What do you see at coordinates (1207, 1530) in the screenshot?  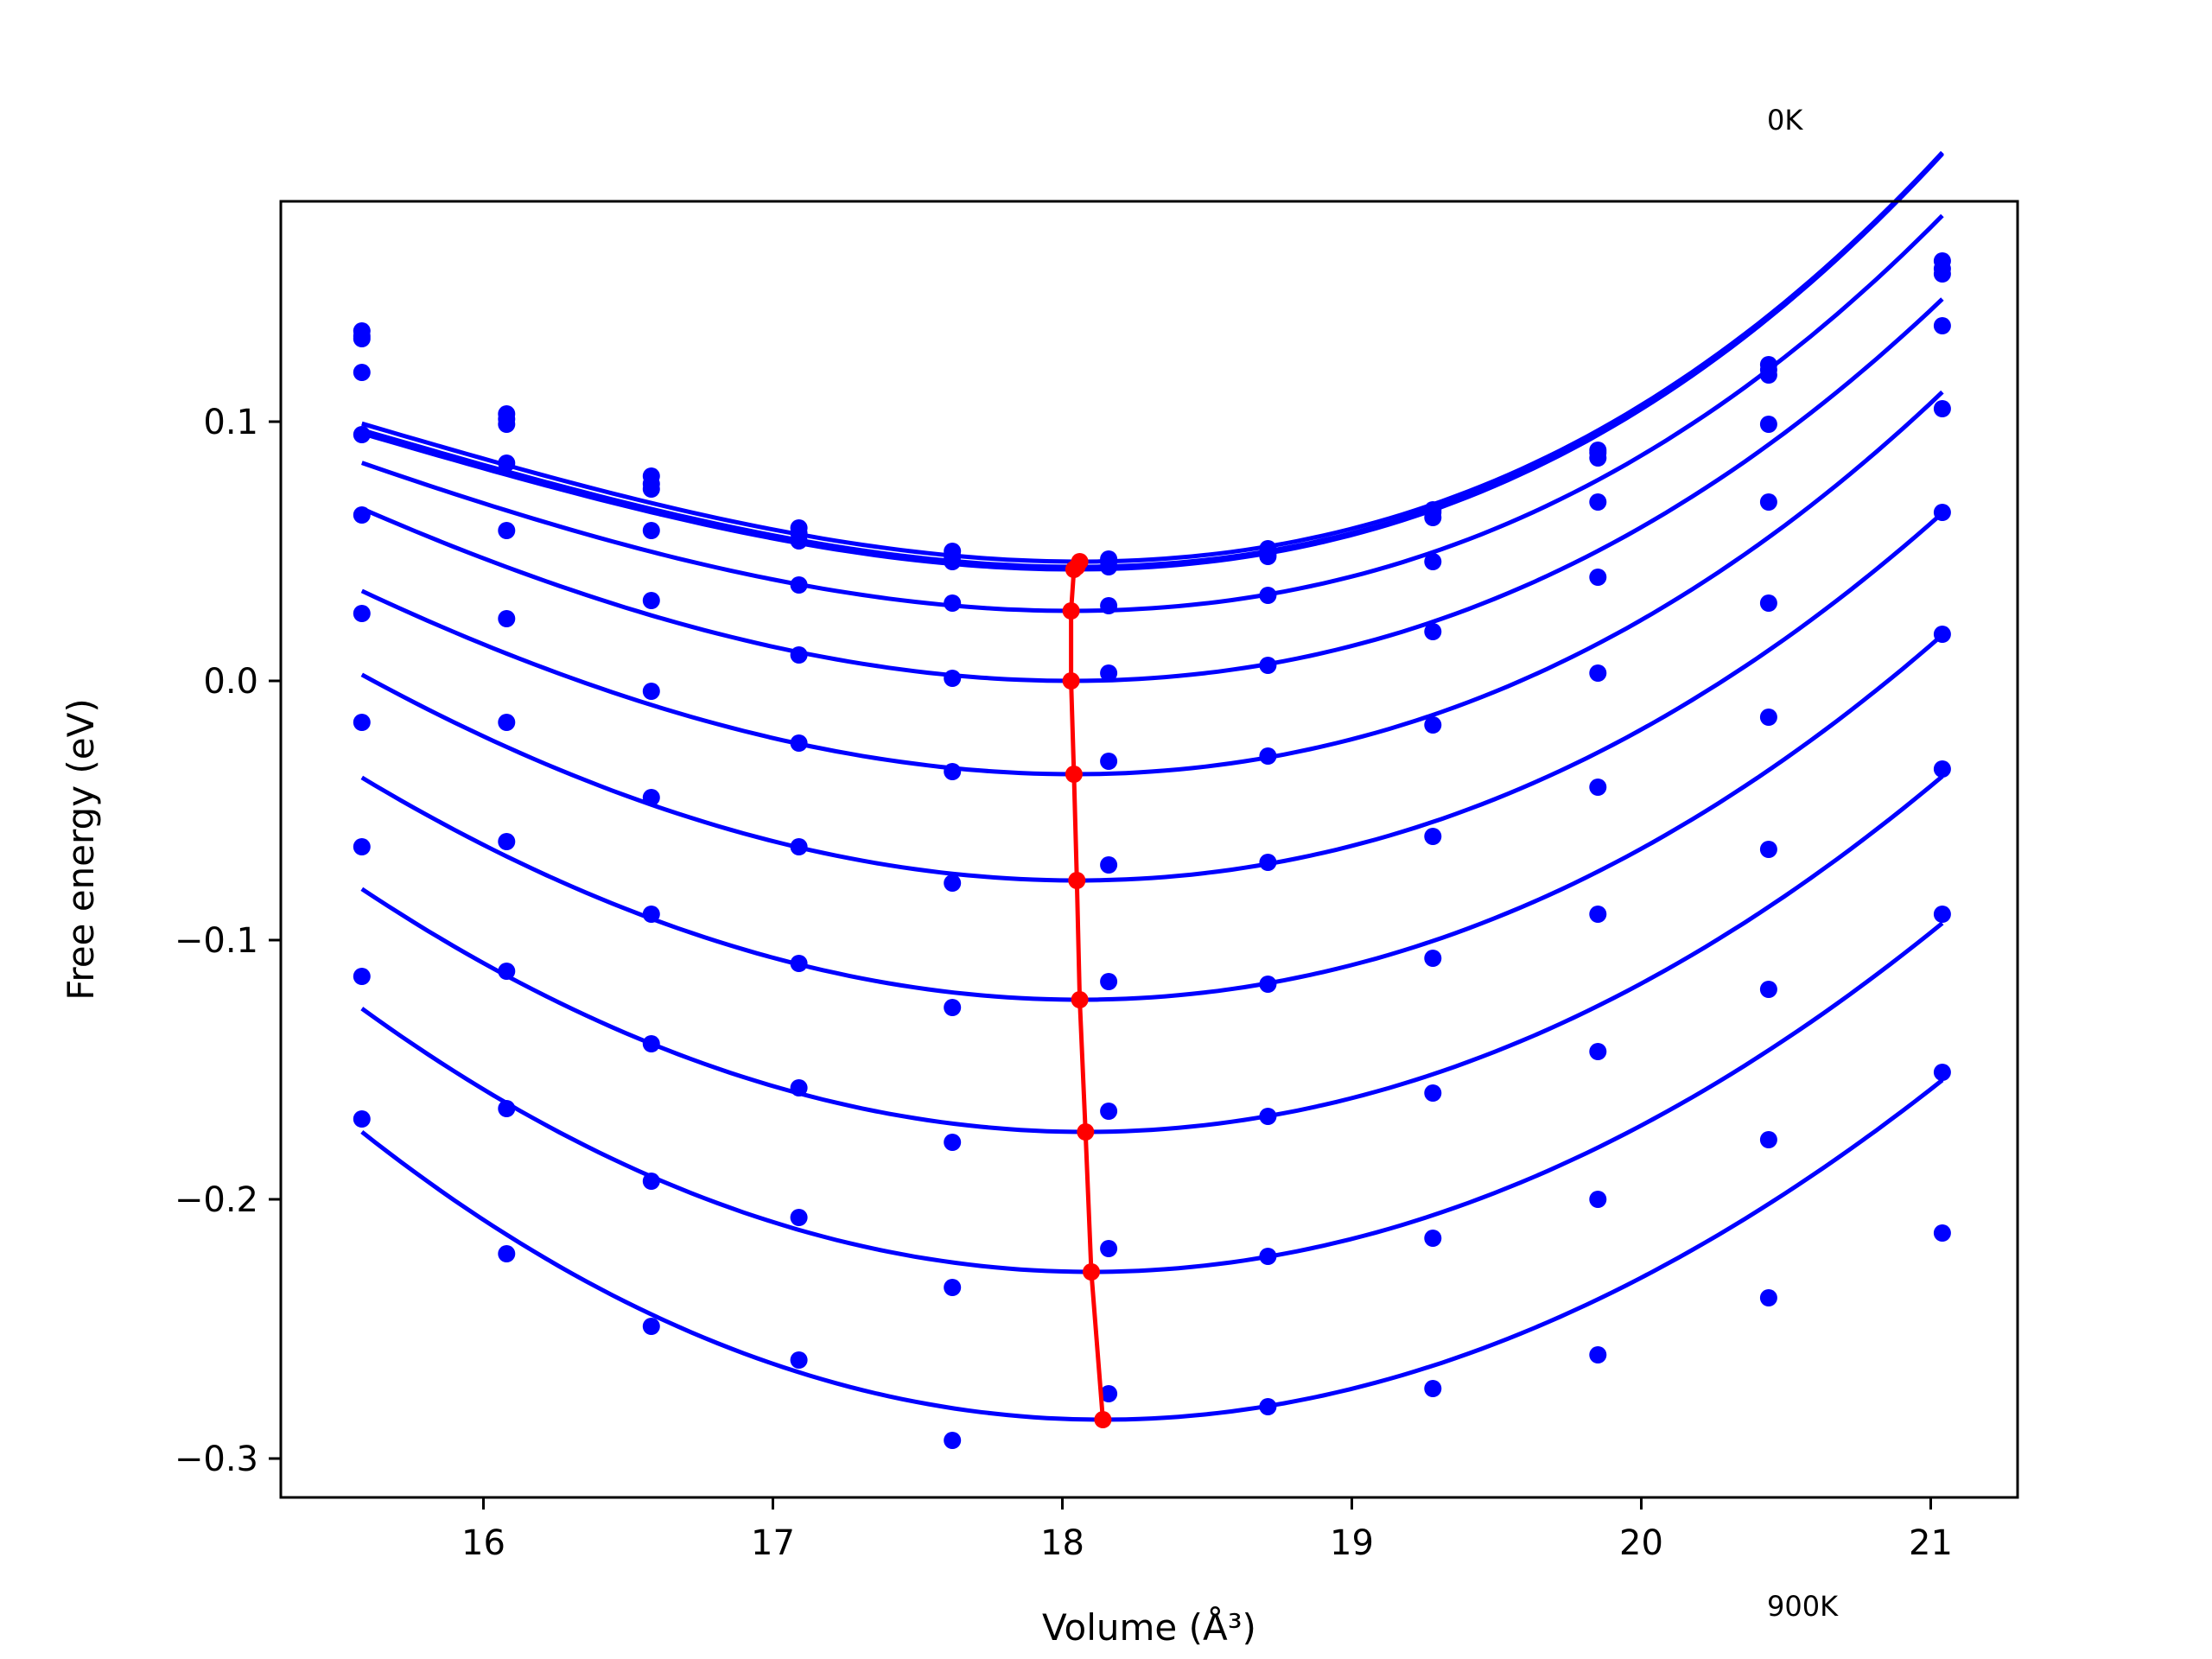 I see `x-axis-ticks: 16 17 18 19 20 21` at bounding box center [1207, 1530].